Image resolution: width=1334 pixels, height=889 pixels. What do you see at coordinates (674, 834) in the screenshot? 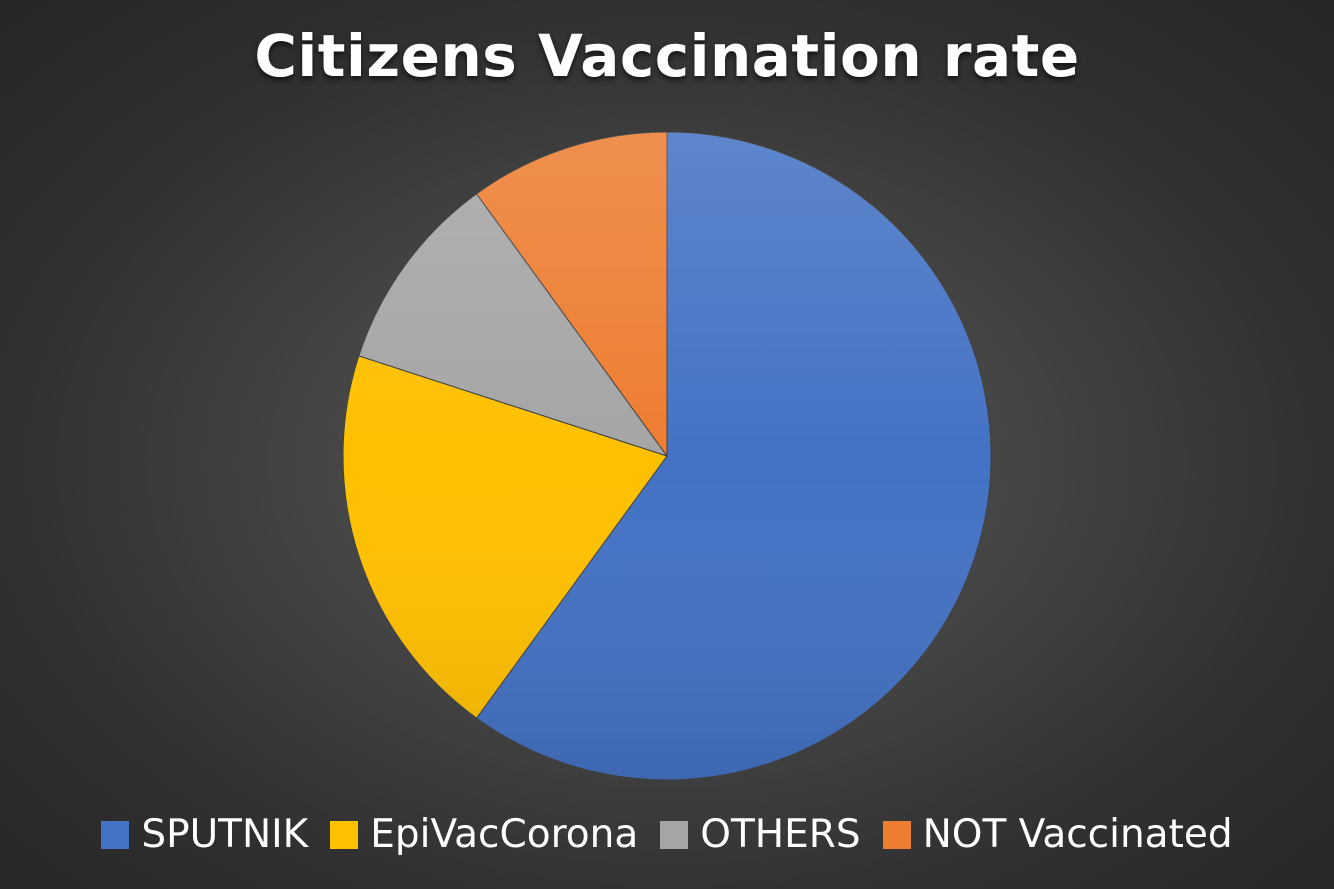
I see `legend-swatch-others` at bounding box center [674, 834].